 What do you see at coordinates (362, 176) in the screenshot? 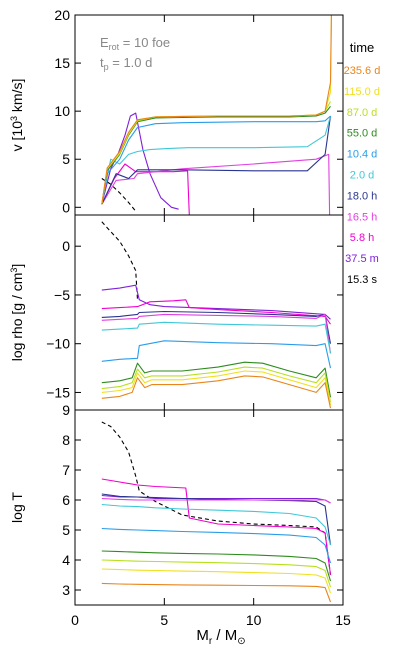
I see `legend-entry-5: 2.0 d` at bounding box center [362, 176].